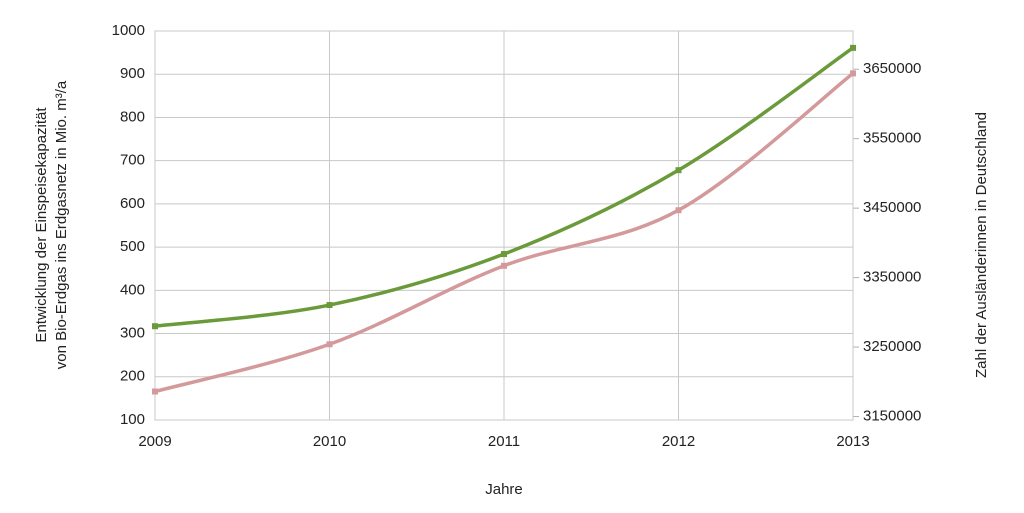 The height and width of the screenshot is (513, 1024). What do you see at coordinates (132, 160) in the screenshot?
I see `y-tick-label: 700` at bounding box center [132, 160].